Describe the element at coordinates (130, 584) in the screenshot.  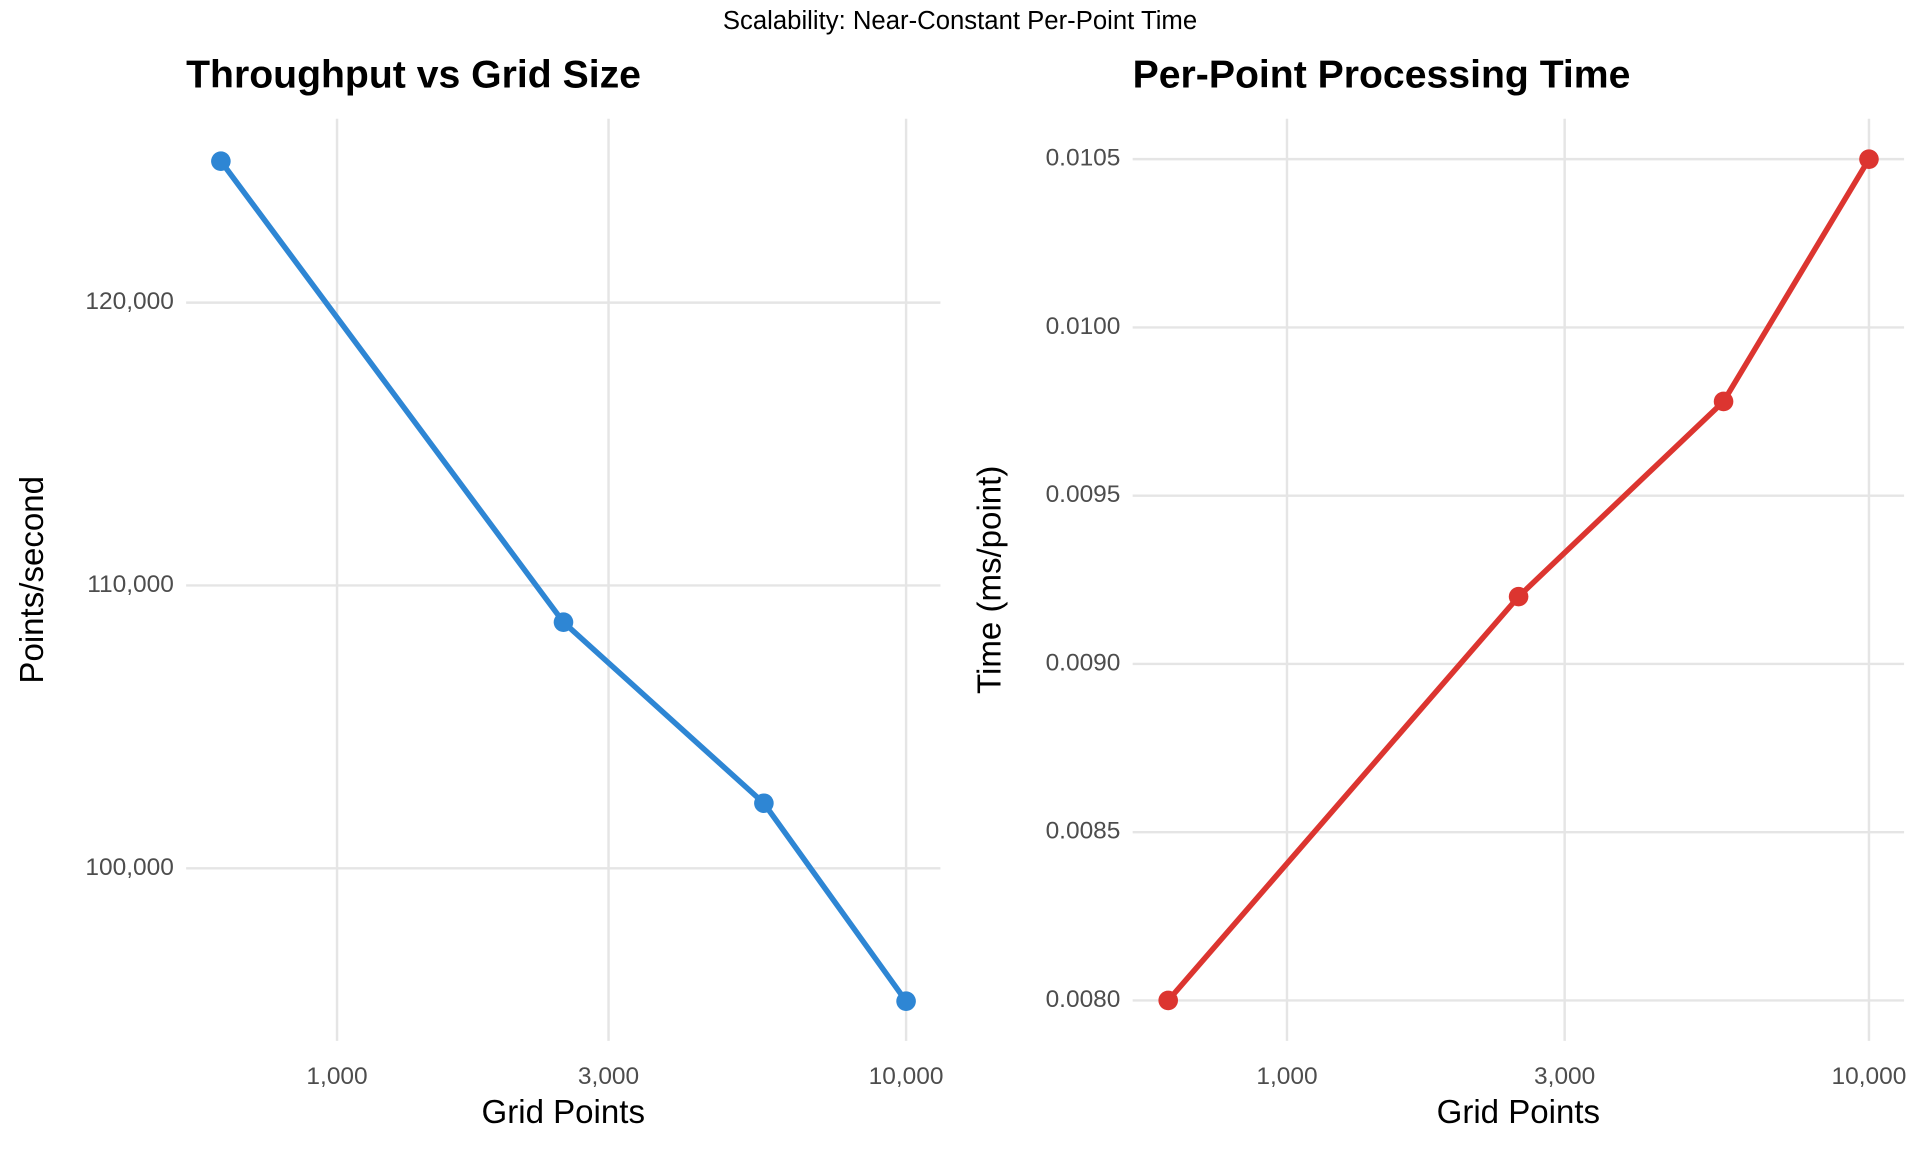
I see `y-tick-label: 110,000` at that location.